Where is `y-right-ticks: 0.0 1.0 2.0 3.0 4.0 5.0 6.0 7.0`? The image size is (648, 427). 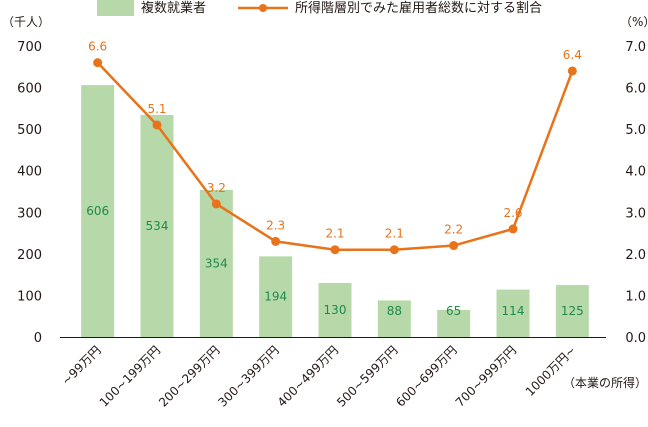 y-right-ticks: 0.0 1.0 2.0 3.0 4.0 5.0 6.0 7.0 is located at coordinates (635, 193).